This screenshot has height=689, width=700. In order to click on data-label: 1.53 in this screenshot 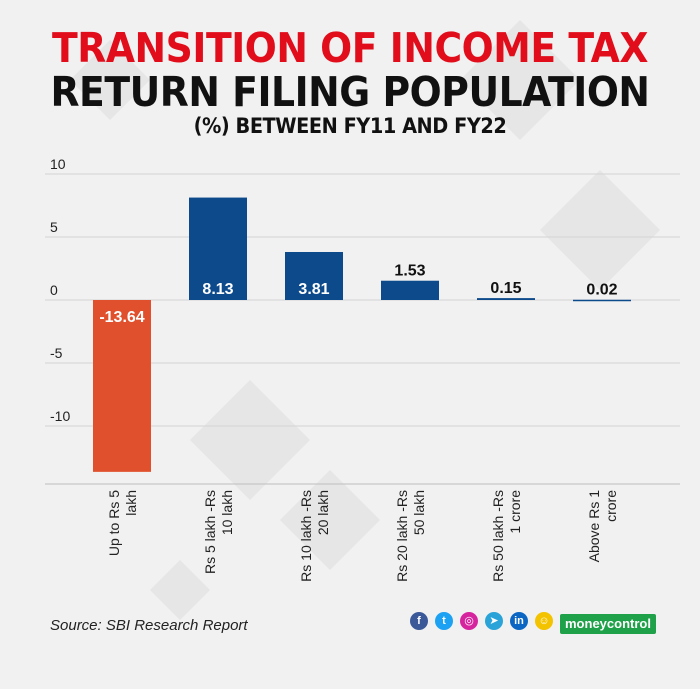, I will do `click(409, 271)`.